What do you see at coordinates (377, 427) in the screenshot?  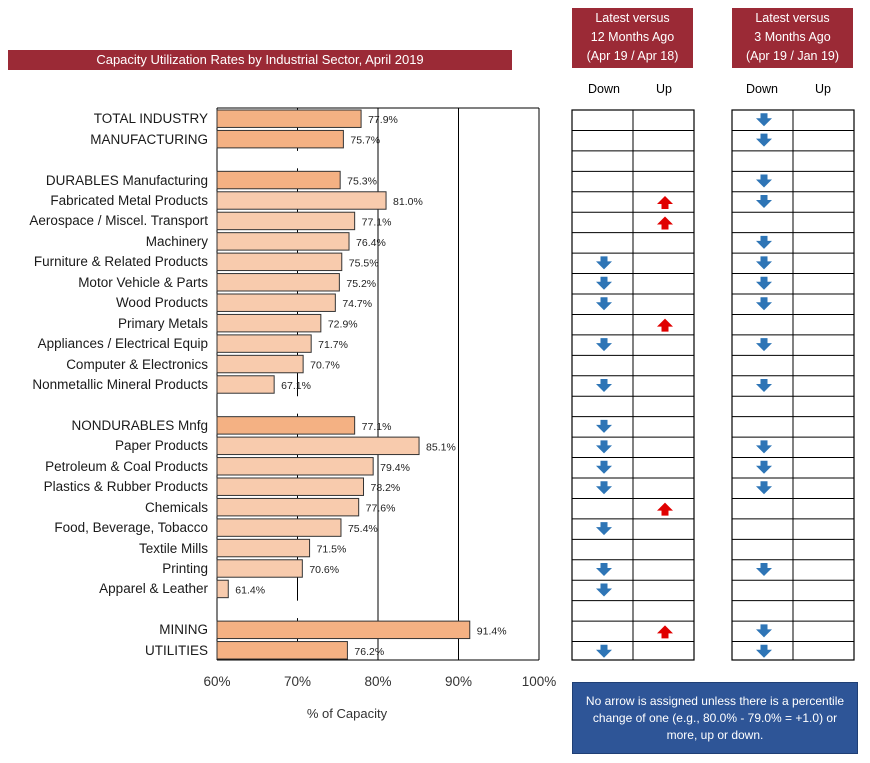 I see `bar-value-label: 77.1%` at bounding box center [377, 427].